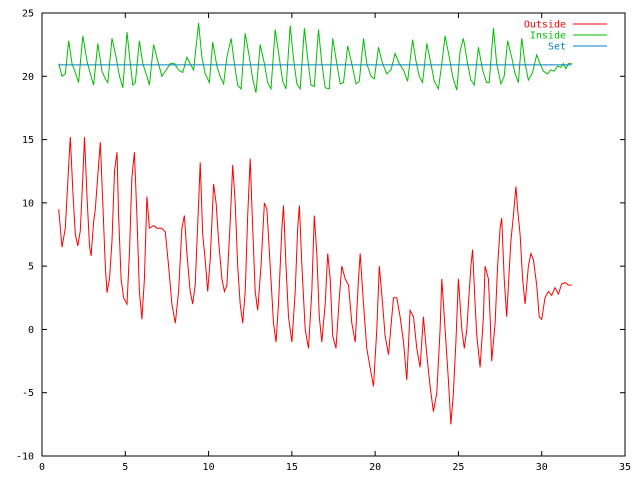 This screenshot has width=640, height=480. I want to click on y-tick-label: 10, so click(28, 203).